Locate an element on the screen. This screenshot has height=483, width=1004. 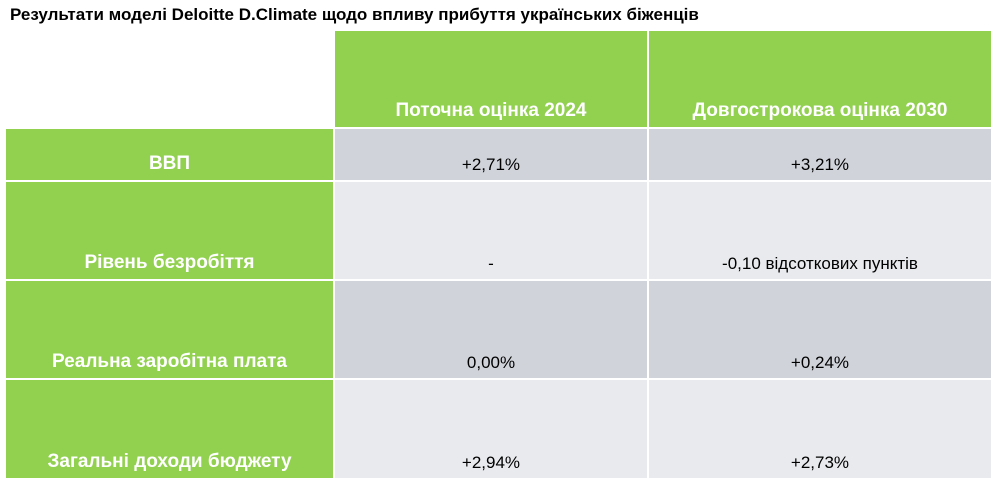
row-label-gdp: ВВП is located at coordinates (170, 155).